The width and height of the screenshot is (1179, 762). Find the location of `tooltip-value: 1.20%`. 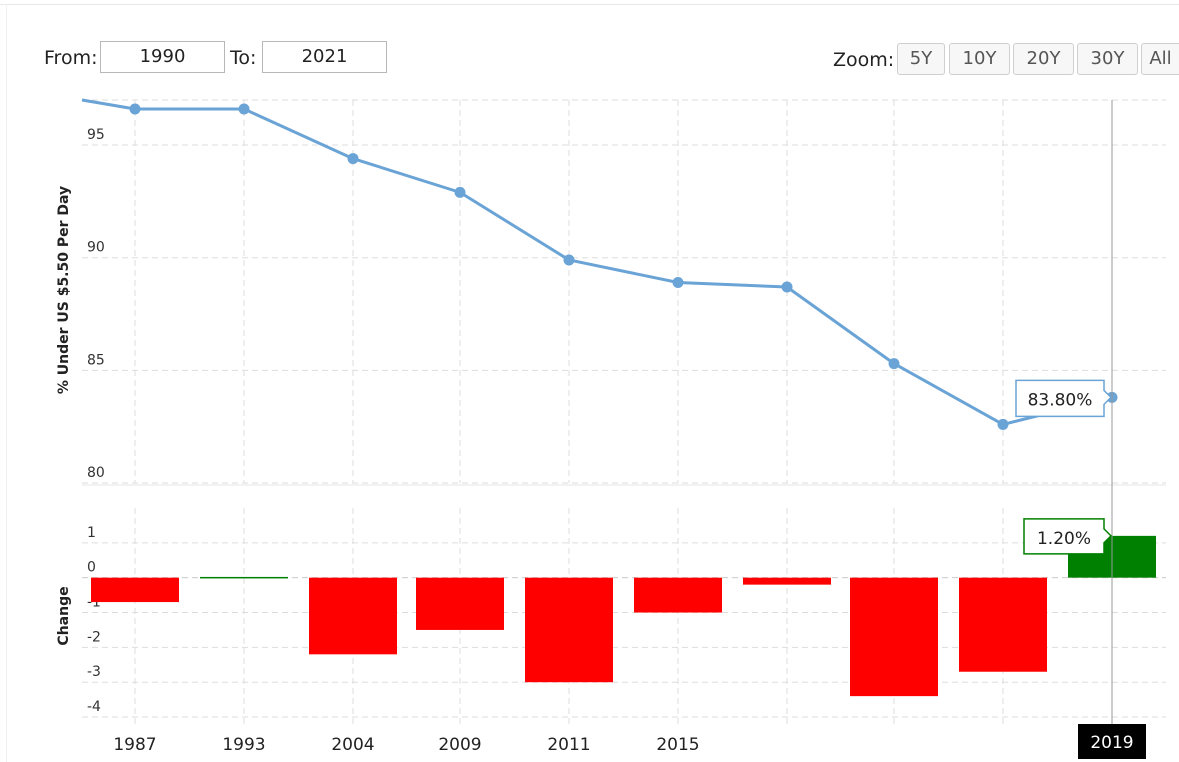

tooltip-value: 1.20% is located at coordinates (1064, 539).